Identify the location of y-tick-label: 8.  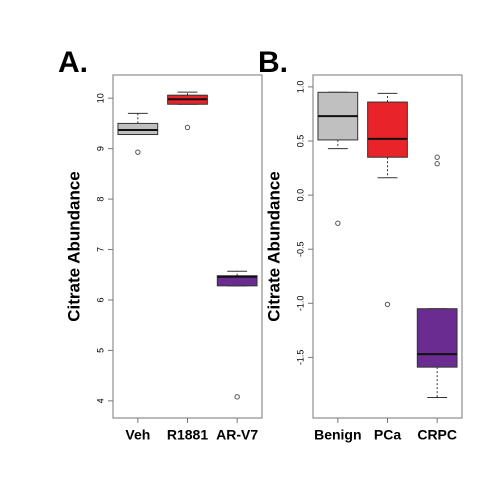
(100, 199).